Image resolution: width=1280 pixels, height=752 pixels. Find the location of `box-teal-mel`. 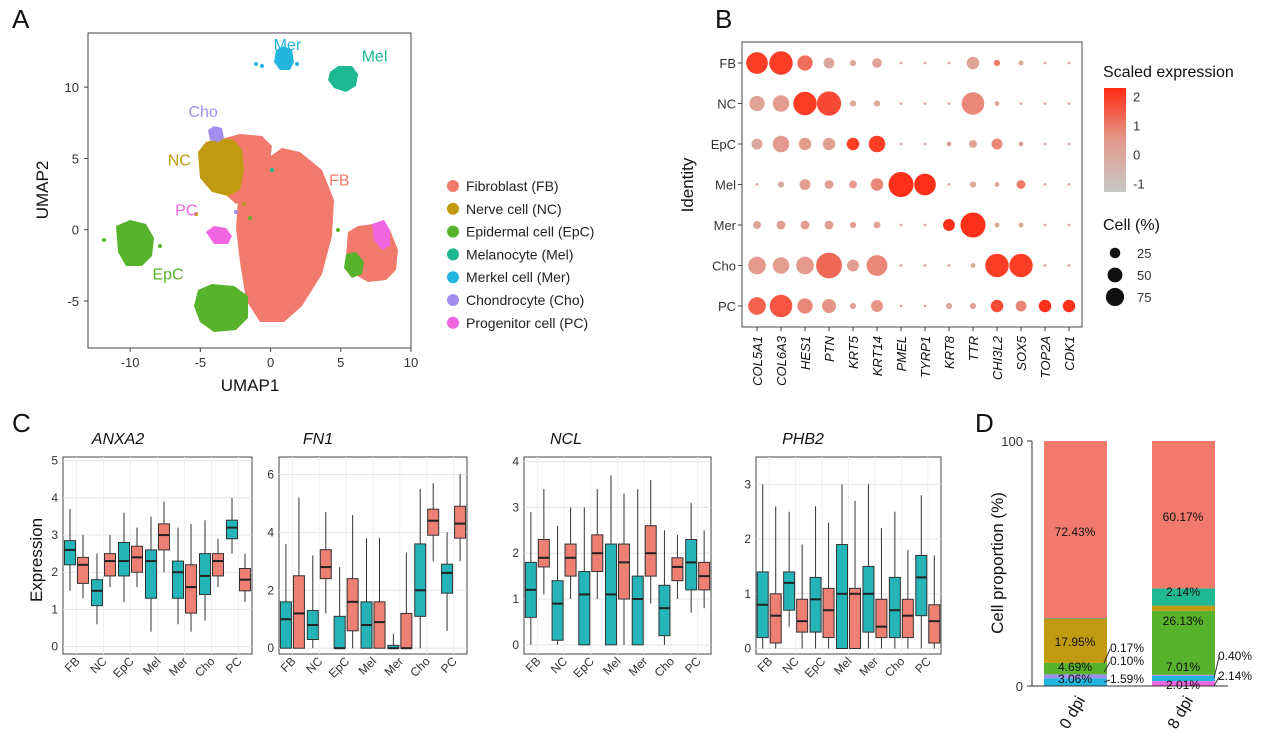

box-teal-mel is located at coordinates (842, 597).